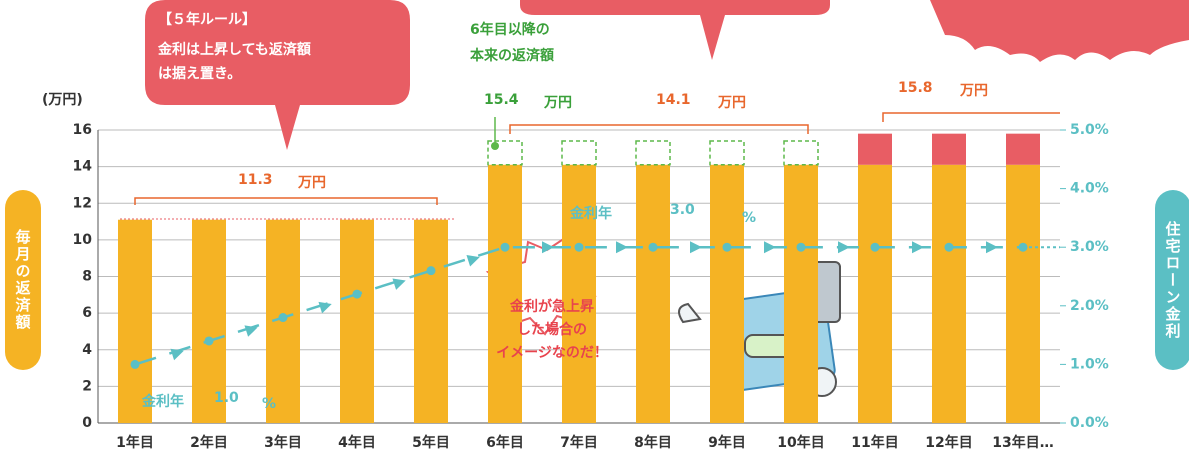  I want to click on y2-tick-label: 5.0%, so click(1089, 130).